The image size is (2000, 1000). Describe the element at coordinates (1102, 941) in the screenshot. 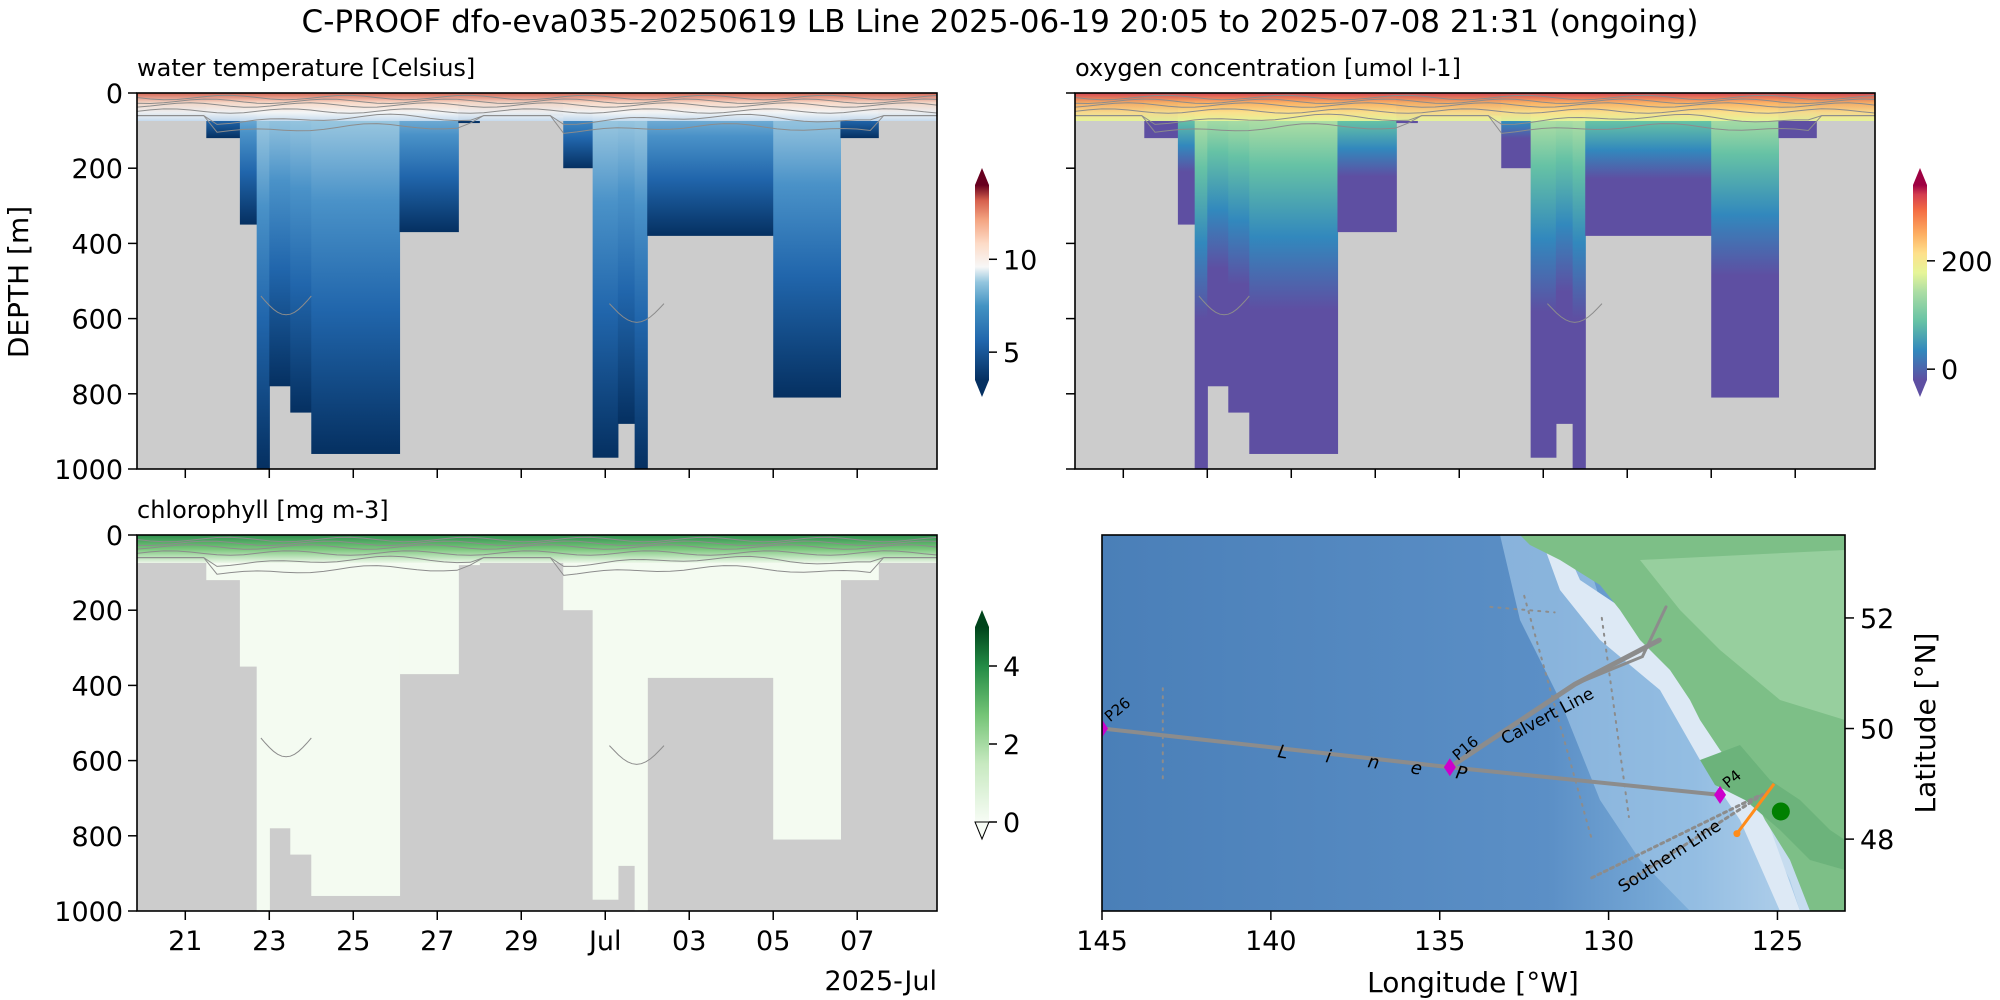

I see `map-x-tick-label: 145` at that location.